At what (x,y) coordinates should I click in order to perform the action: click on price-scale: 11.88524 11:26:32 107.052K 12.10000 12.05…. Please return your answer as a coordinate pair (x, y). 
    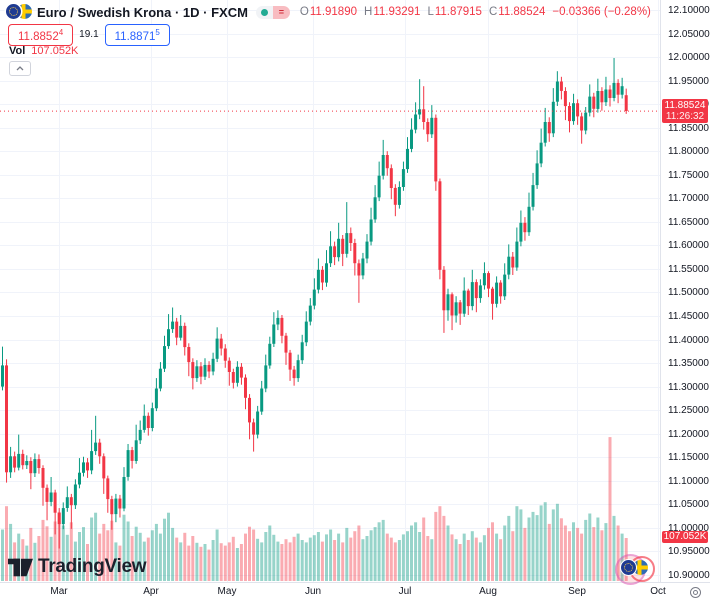
    Looking at the image, I should click on (685, 291).